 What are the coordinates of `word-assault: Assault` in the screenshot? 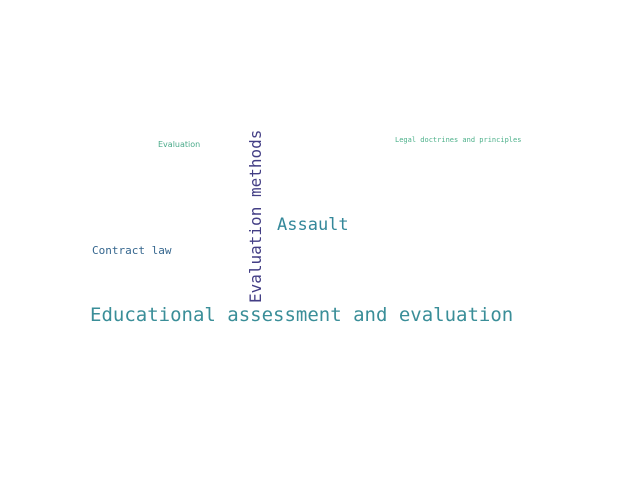 It's located at (313, 225).